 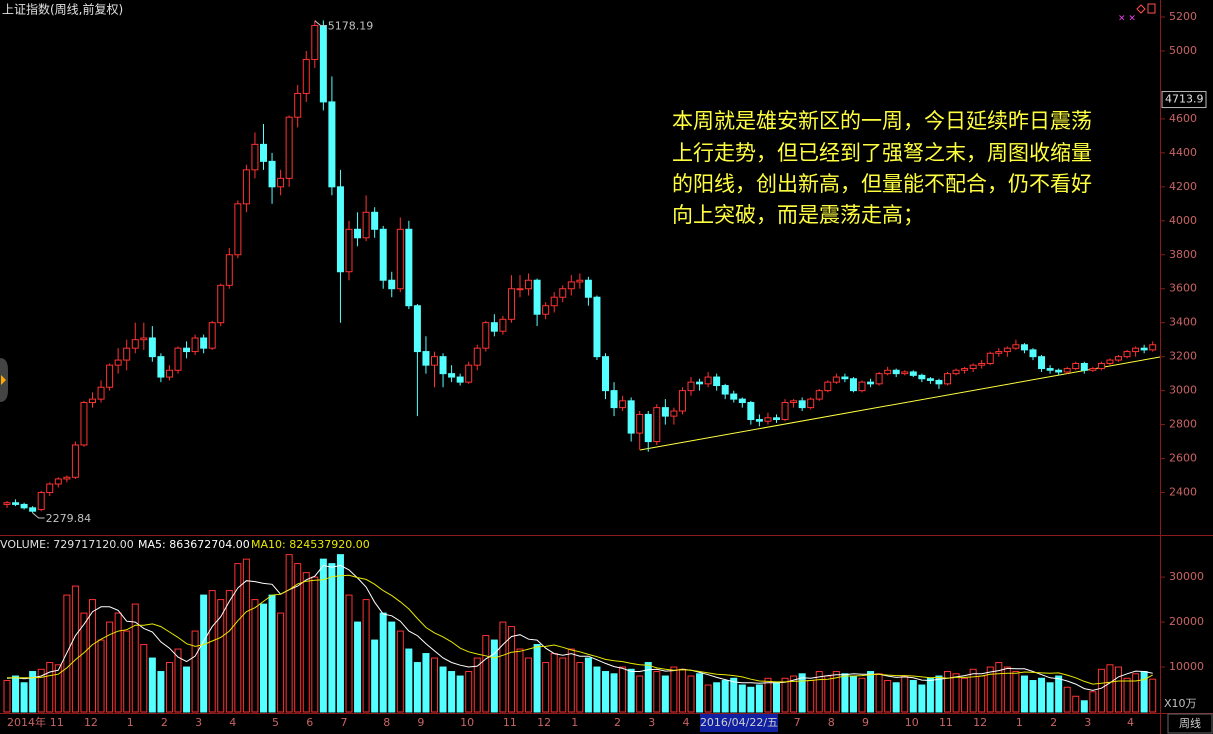 I want to click on period-tab-box, so click(x=1190, y=723).